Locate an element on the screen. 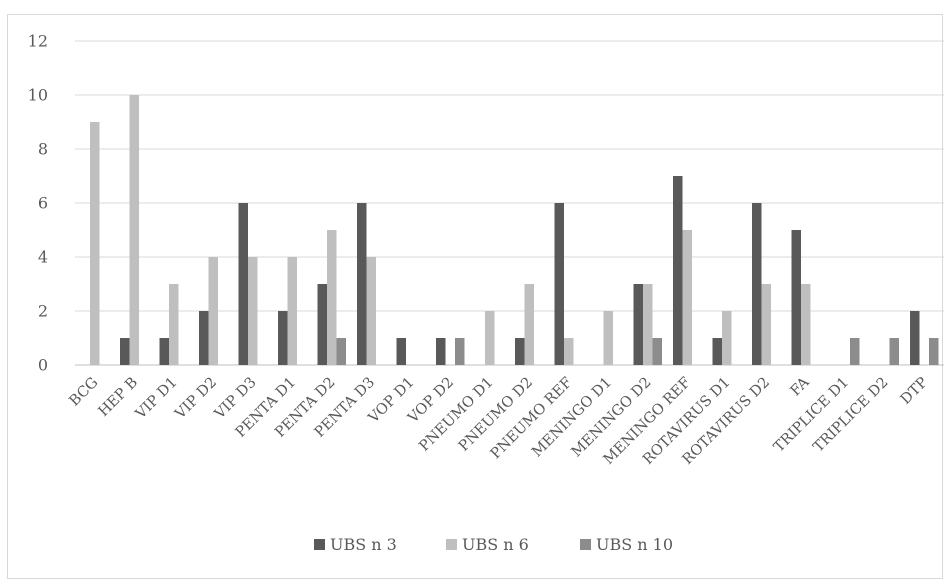 The width and height of the screenshot is (952, 583). y-tick-label: 12 is located at coordinates (38, 41).